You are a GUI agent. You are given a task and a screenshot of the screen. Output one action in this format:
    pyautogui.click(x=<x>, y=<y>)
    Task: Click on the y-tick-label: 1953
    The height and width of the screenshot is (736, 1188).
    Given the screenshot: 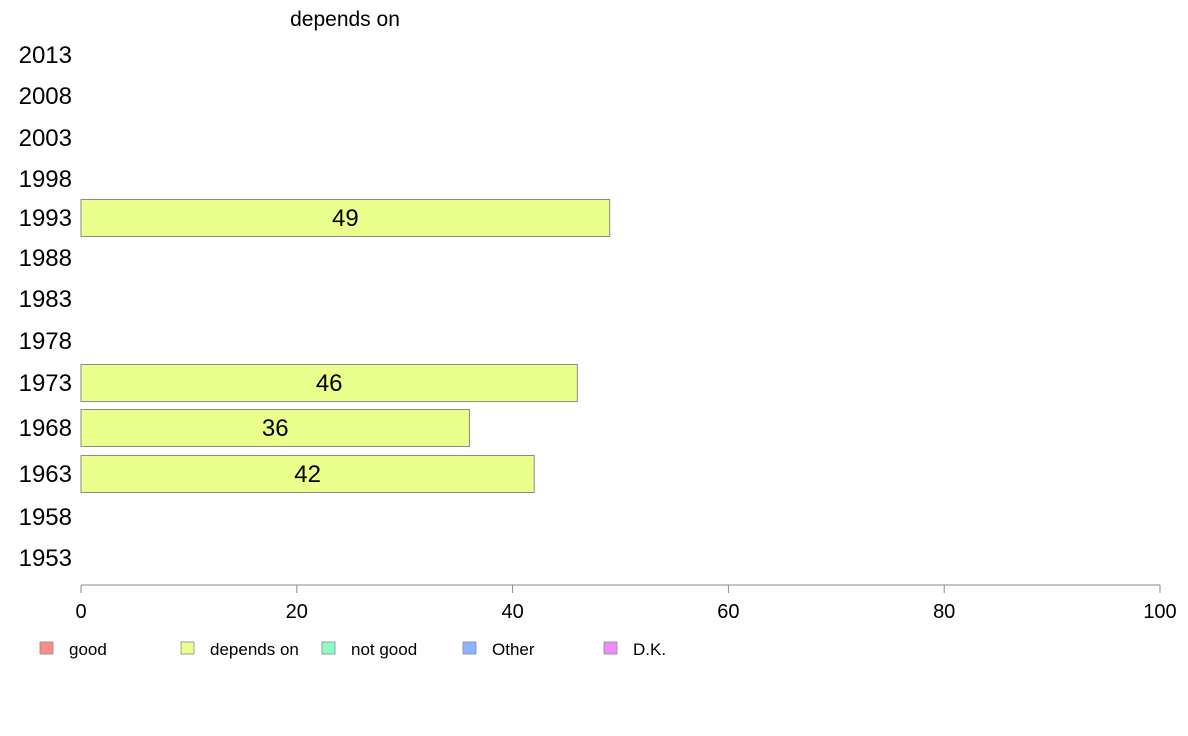 What is the action you would take?
    pyautogui.click(x=45, y=558)
    